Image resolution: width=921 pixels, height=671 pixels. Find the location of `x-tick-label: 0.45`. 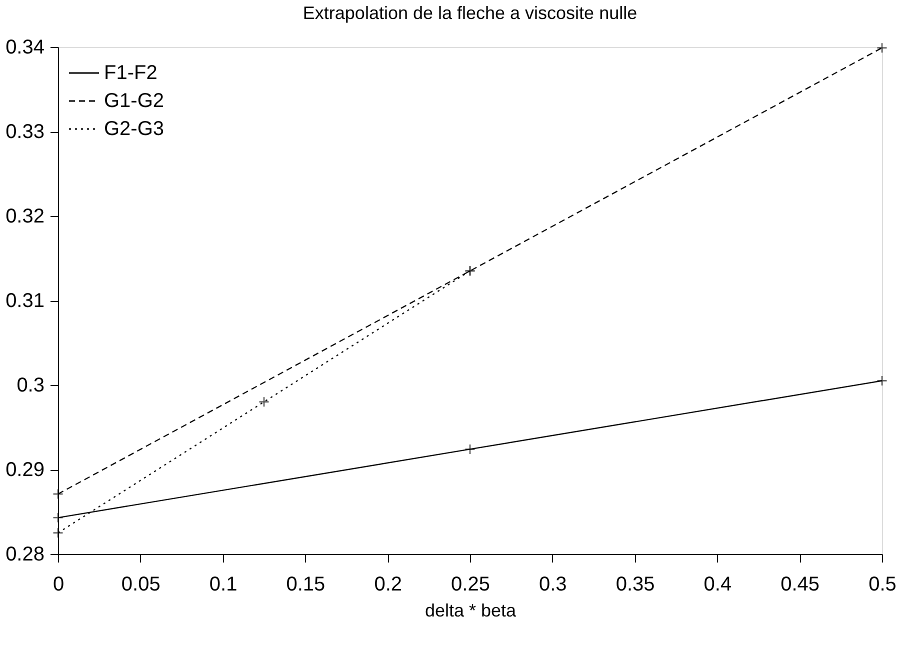

x-tick-label: 0.45 is located at coordinates (800, 585).